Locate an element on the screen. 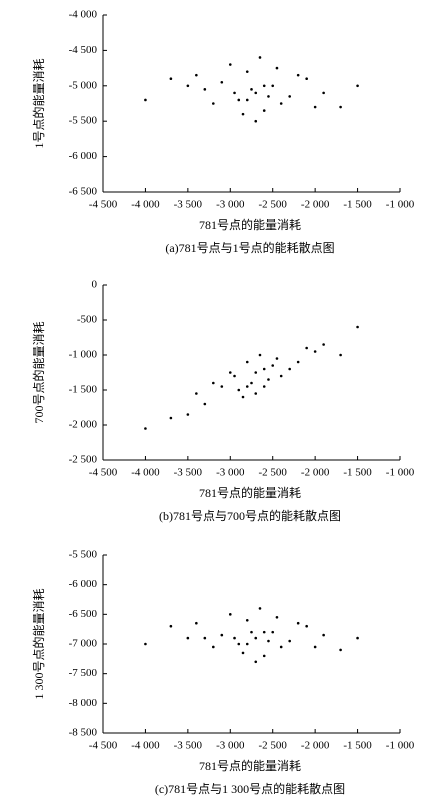  y-tick-label: -1 000 is located at coordinates (83, 355).